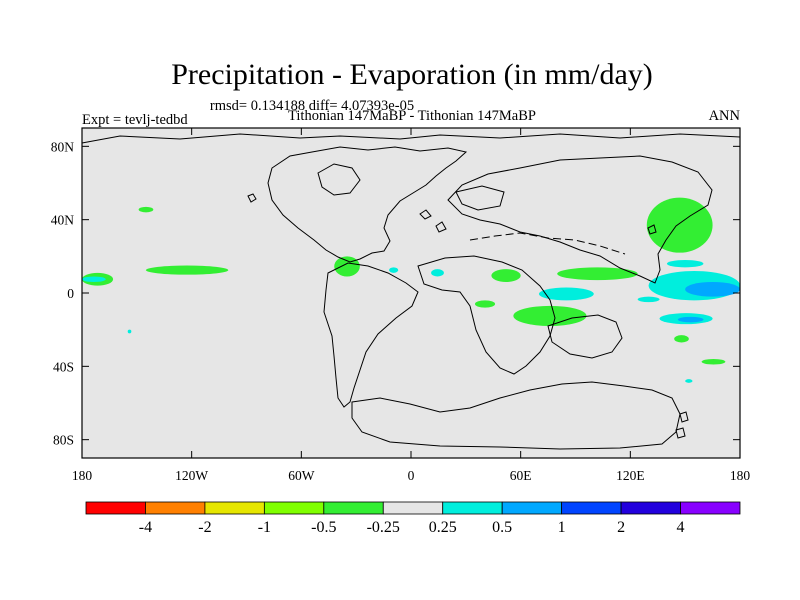  I want to click on colorbar-label-3: -0.5, so click(323, 527).